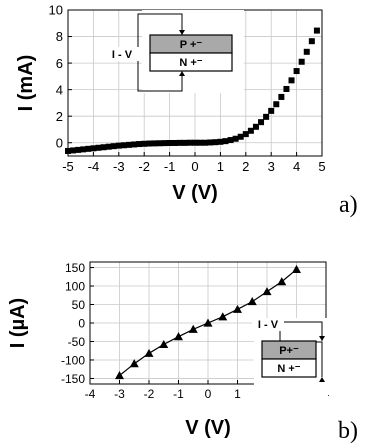 The width and height of the screenshot is (382, 448). I want to click on y-tick-label: 6, so click(59, 63).